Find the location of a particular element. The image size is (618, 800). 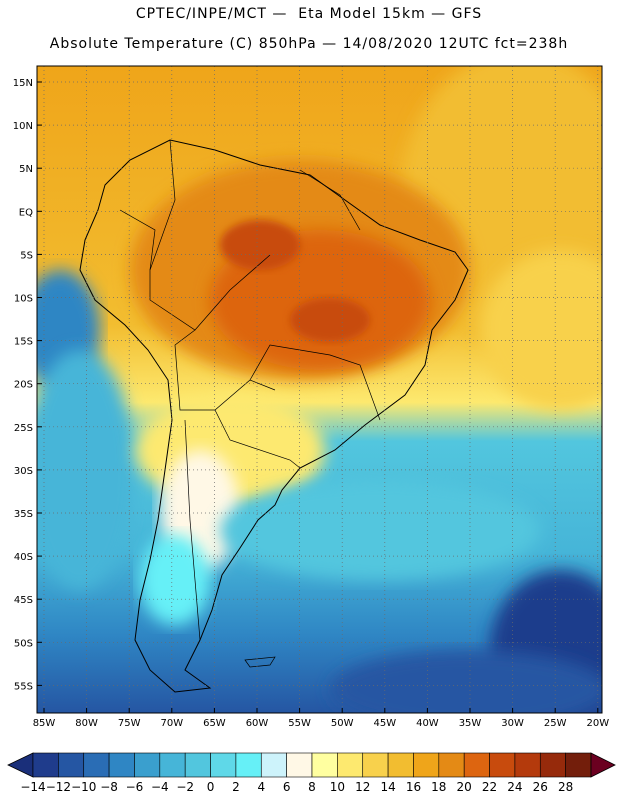

colorbar-over-arrow is located at coordinates (603, 765).